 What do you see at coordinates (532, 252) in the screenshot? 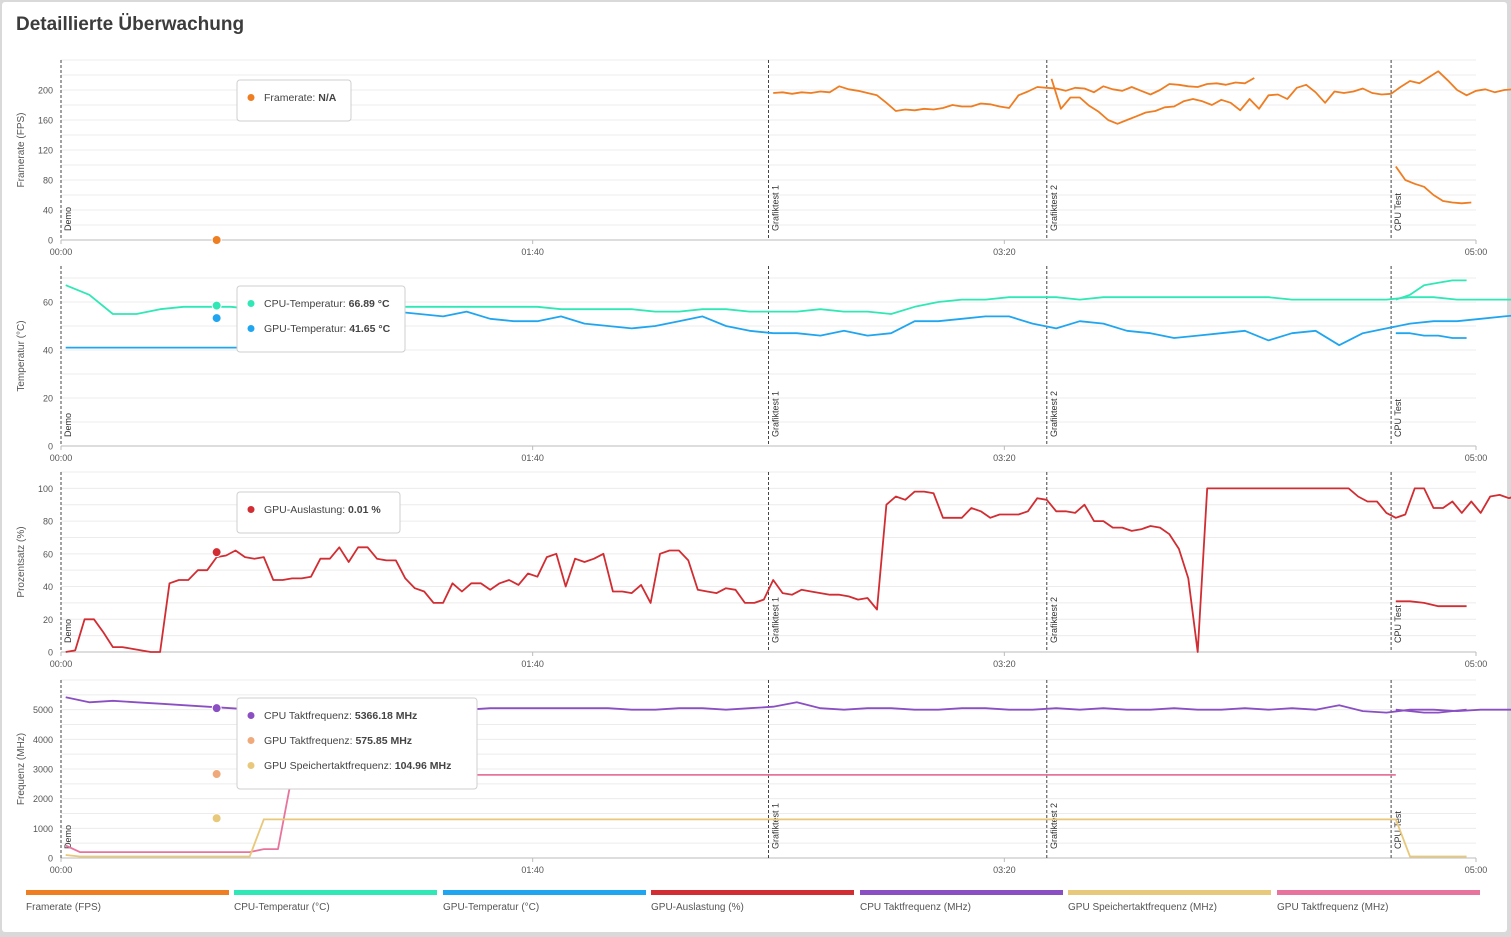
I see `x-tick-label: 01:40` at bounding box center [532, 252].